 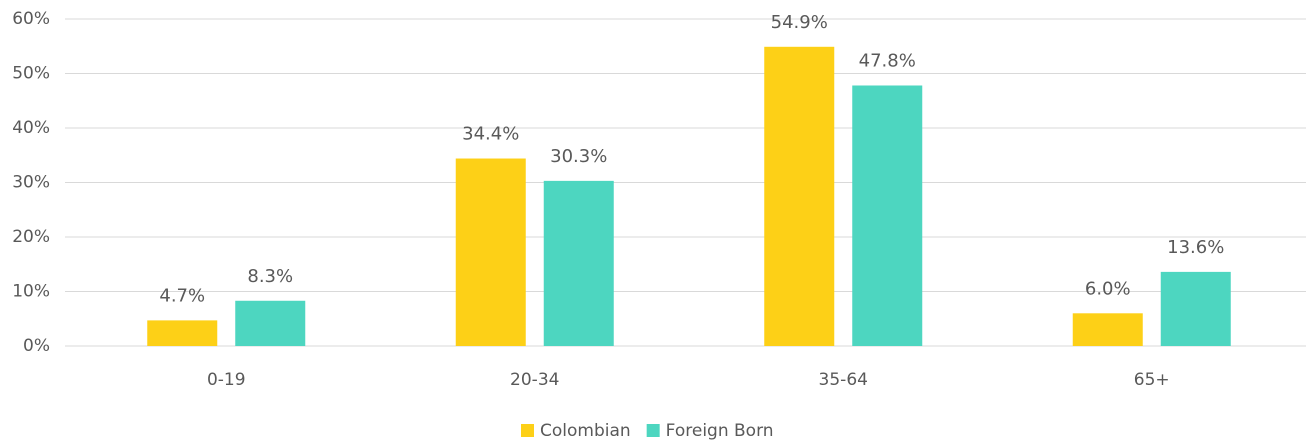 What do you see at coordinates (585, 431) in the screenshot?
I see `legend-label: Colombian` at bounding box center [585, 431].